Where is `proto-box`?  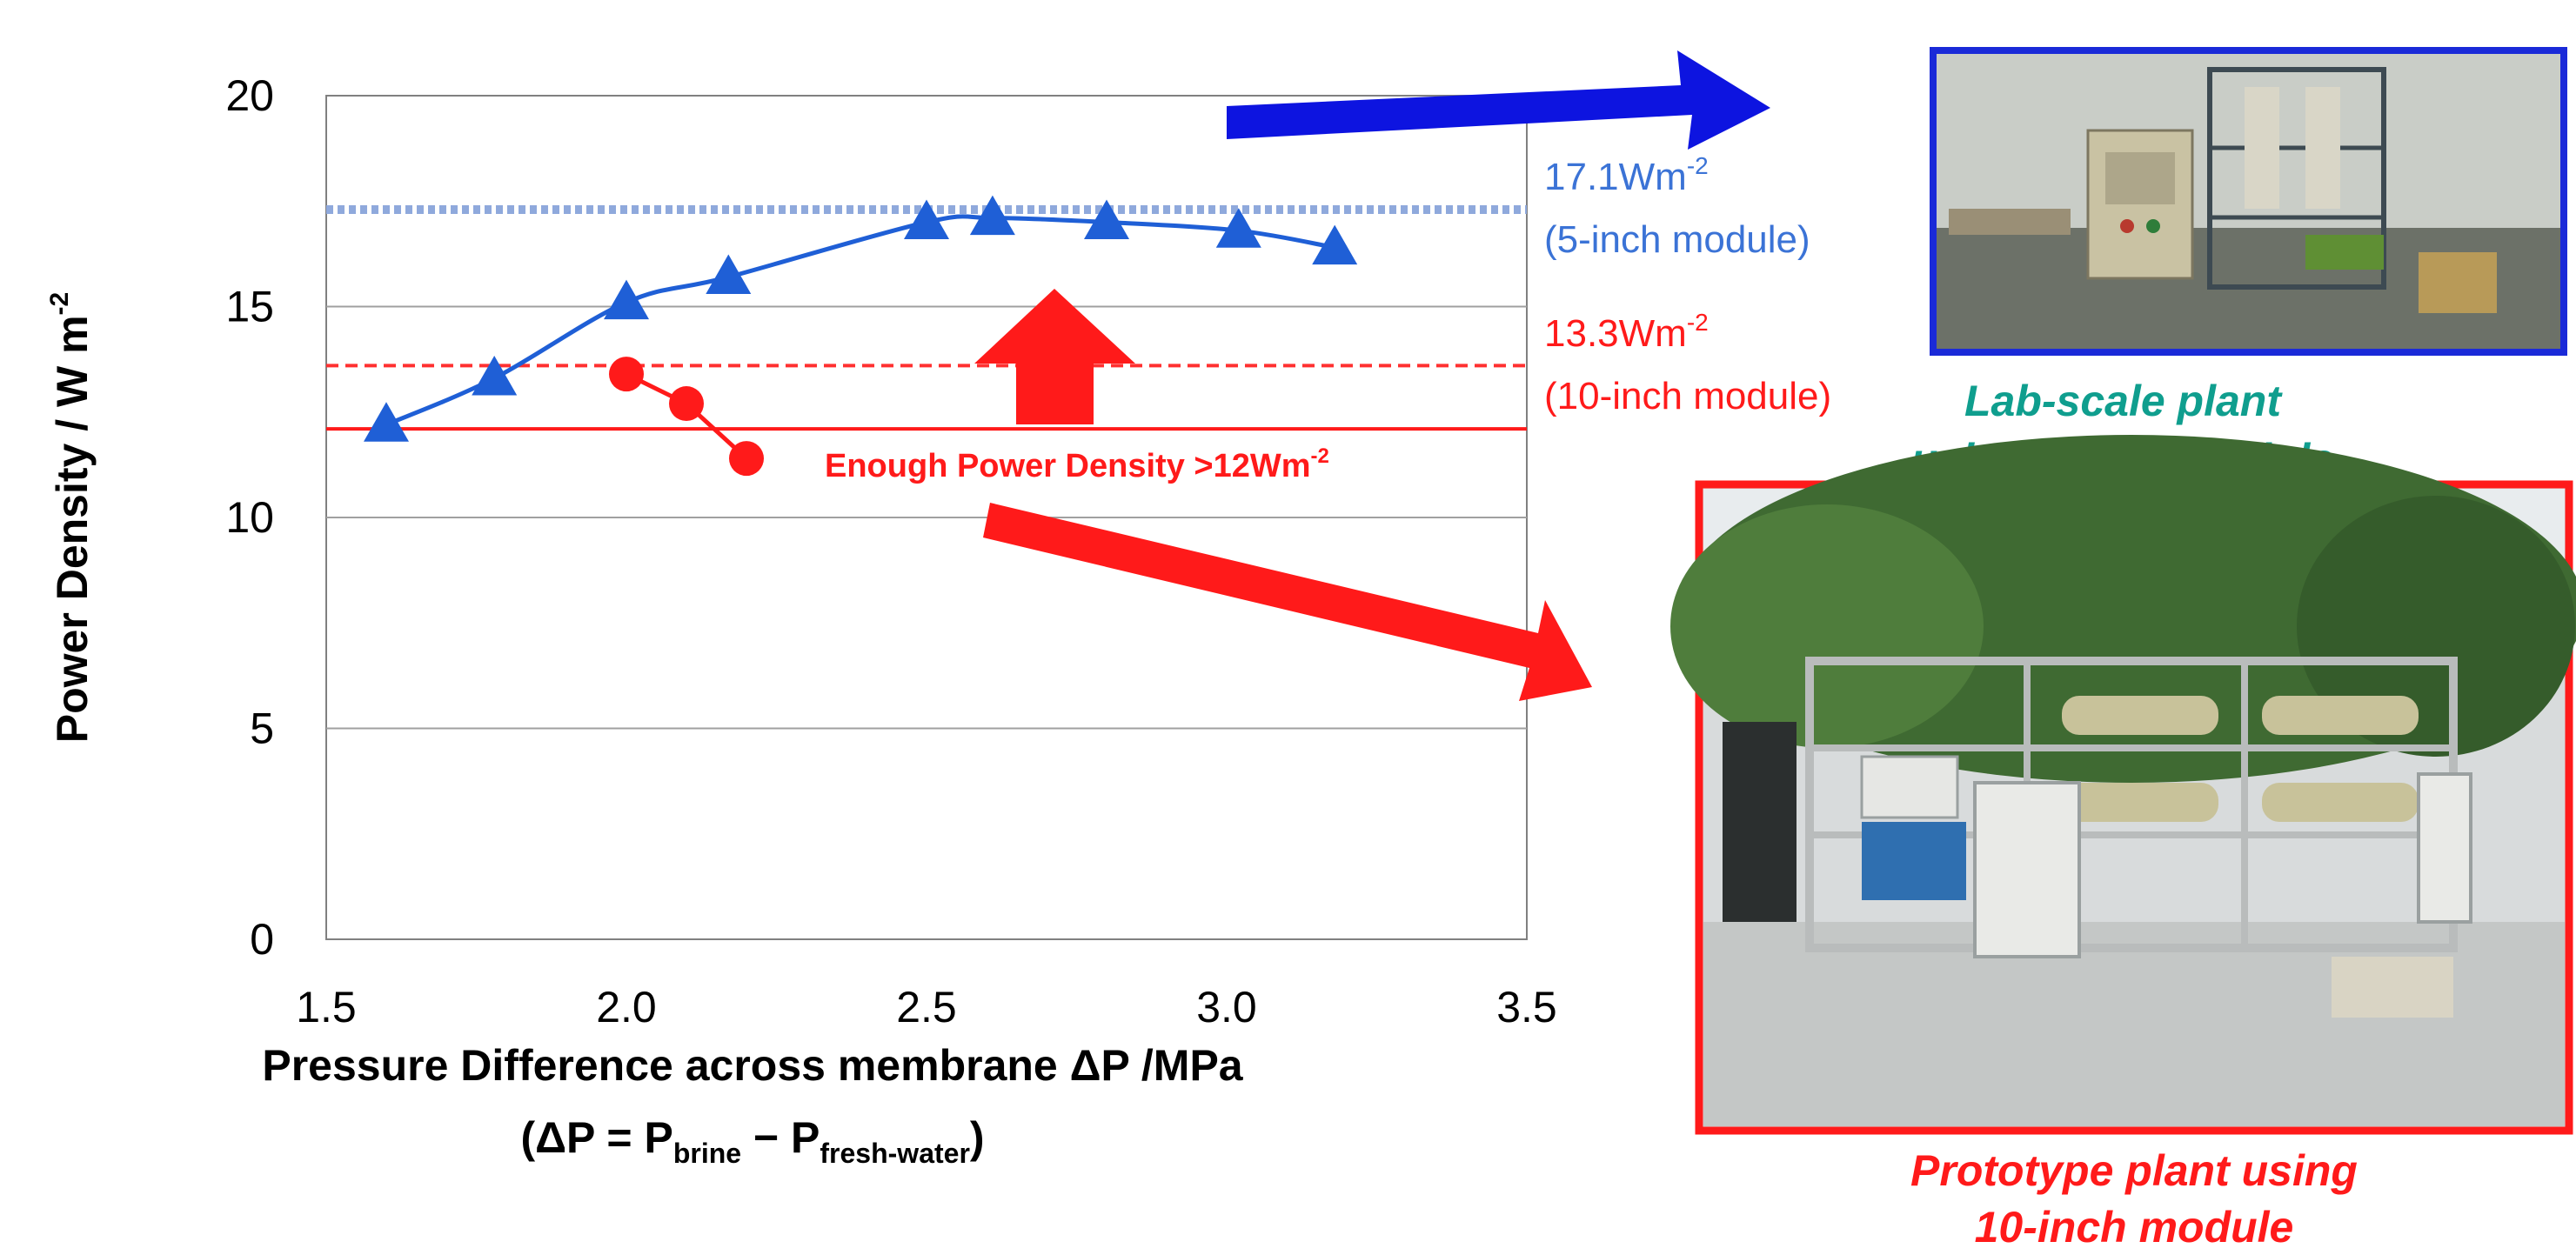 proto-box is located at coordinates (2392, 987).